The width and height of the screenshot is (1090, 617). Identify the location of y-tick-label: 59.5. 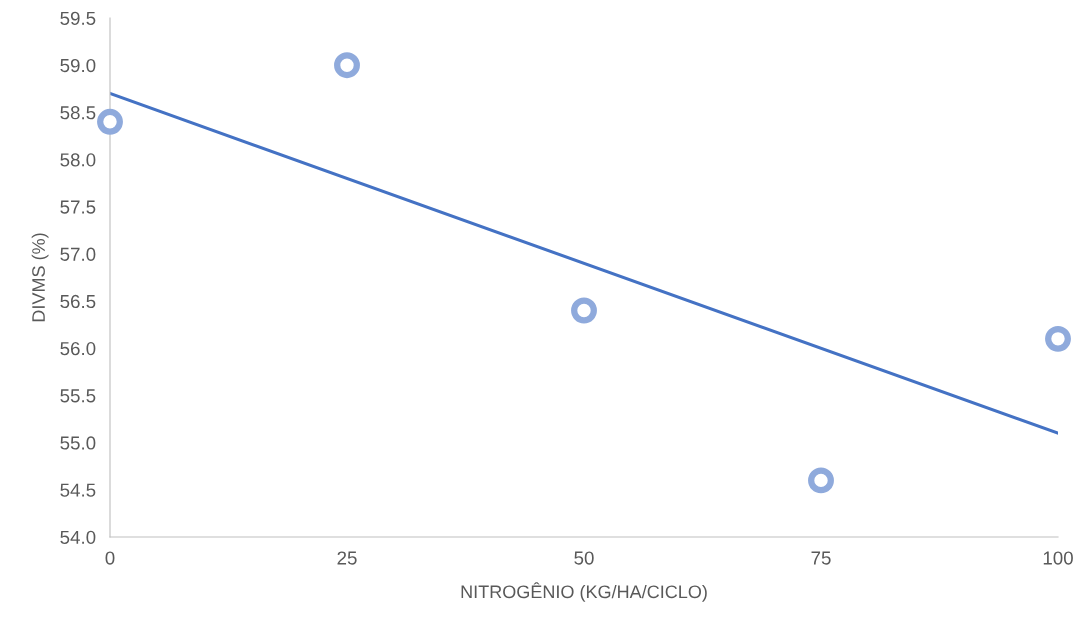
(78, 18).